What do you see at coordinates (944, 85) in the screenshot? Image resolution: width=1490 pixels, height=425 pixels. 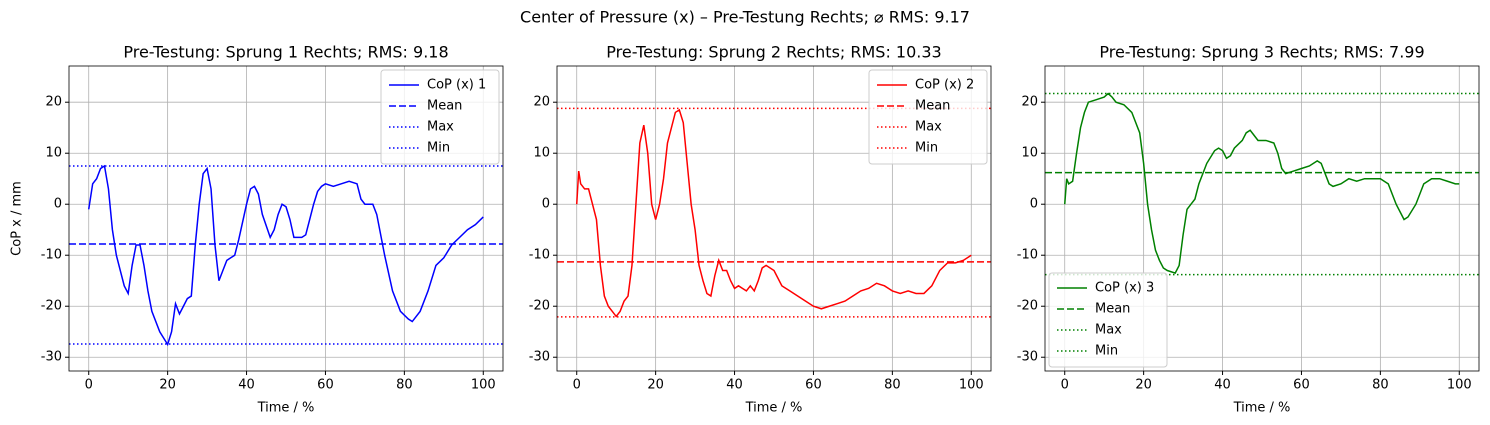 I see `legend-label: CoP (x) 2` at bounding box center [944, 85].